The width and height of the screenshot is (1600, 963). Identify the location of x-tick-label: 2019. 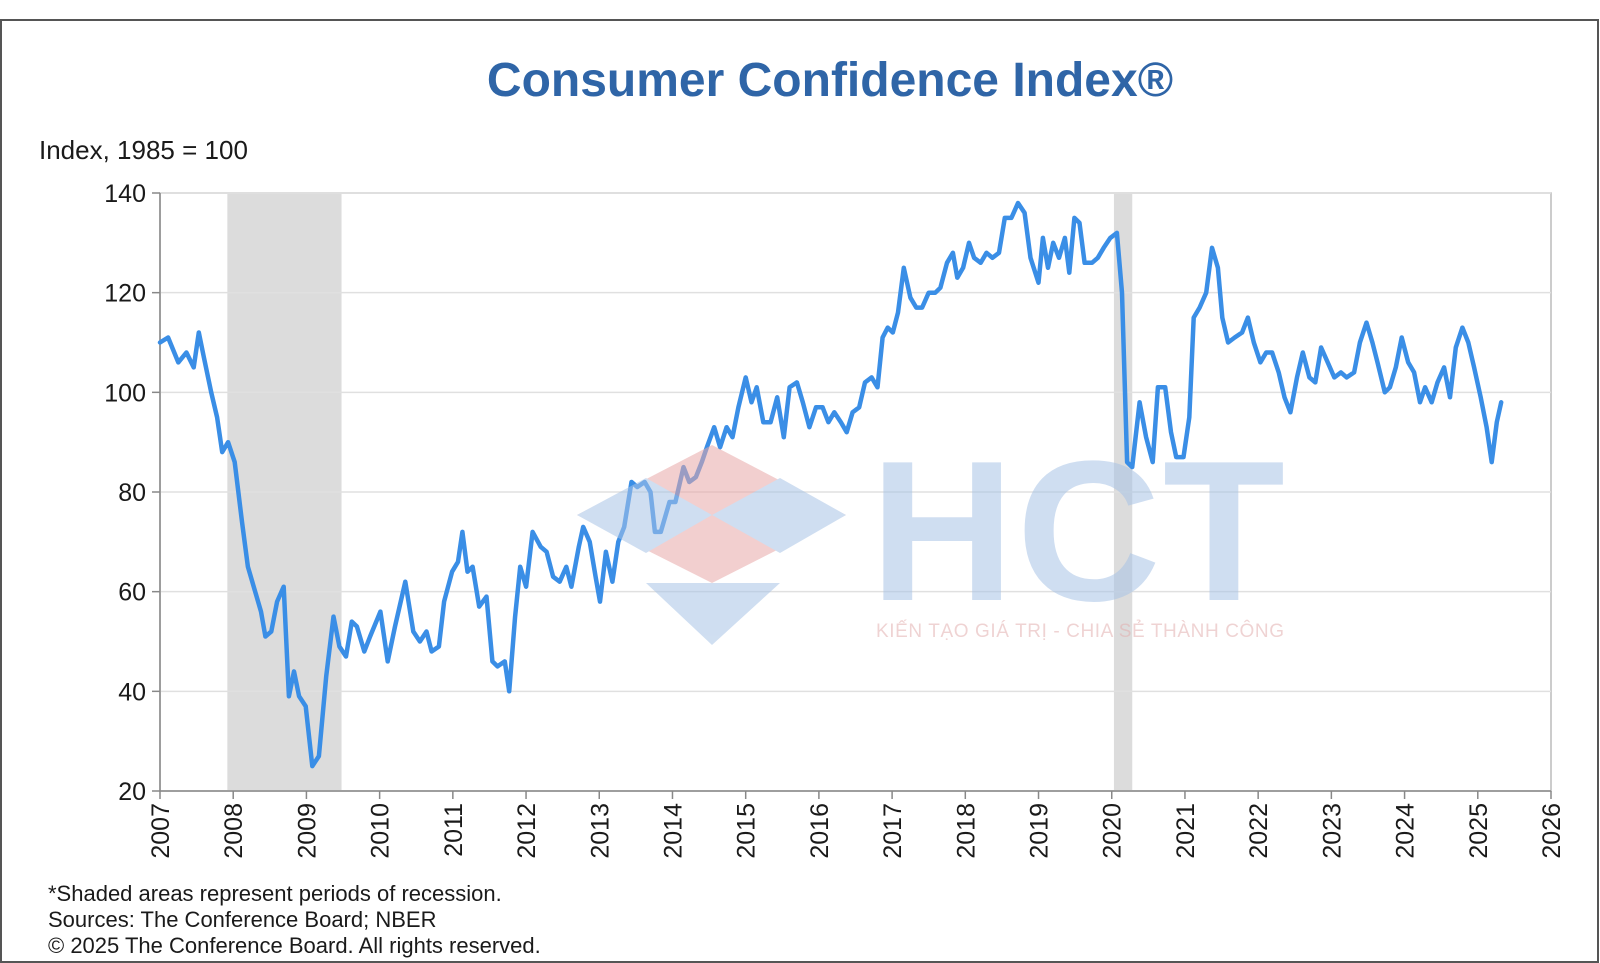
(1040, 831).